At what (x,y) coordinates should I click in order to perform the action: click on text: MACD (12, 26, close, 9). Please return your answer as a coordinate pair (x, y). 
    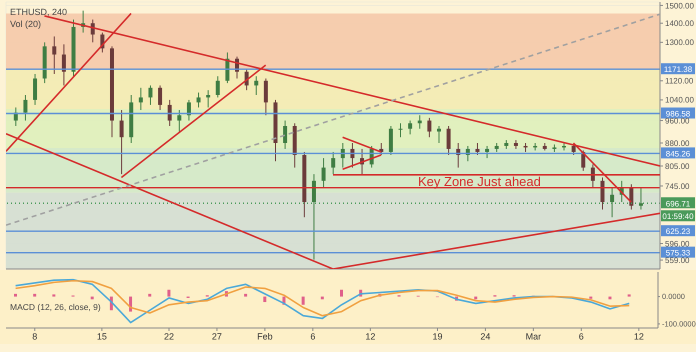
    Looking at the image, I should click on (55, 307).